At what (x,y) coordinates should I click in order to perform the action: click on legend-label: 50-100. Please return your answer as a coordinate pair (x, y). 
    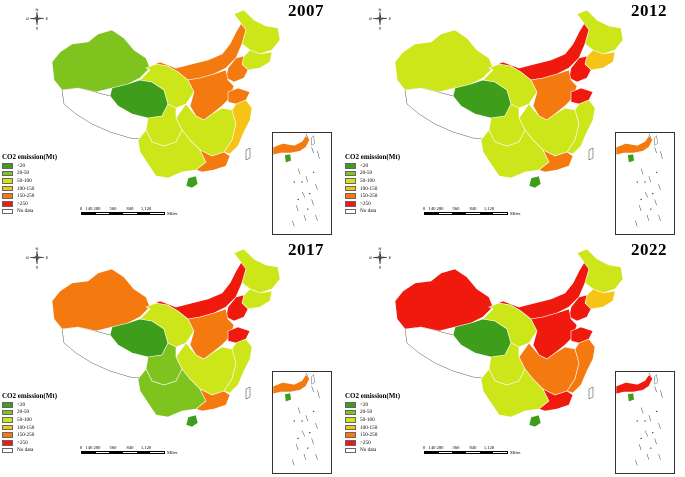
    Looking at the image, I should click on (24, 419).